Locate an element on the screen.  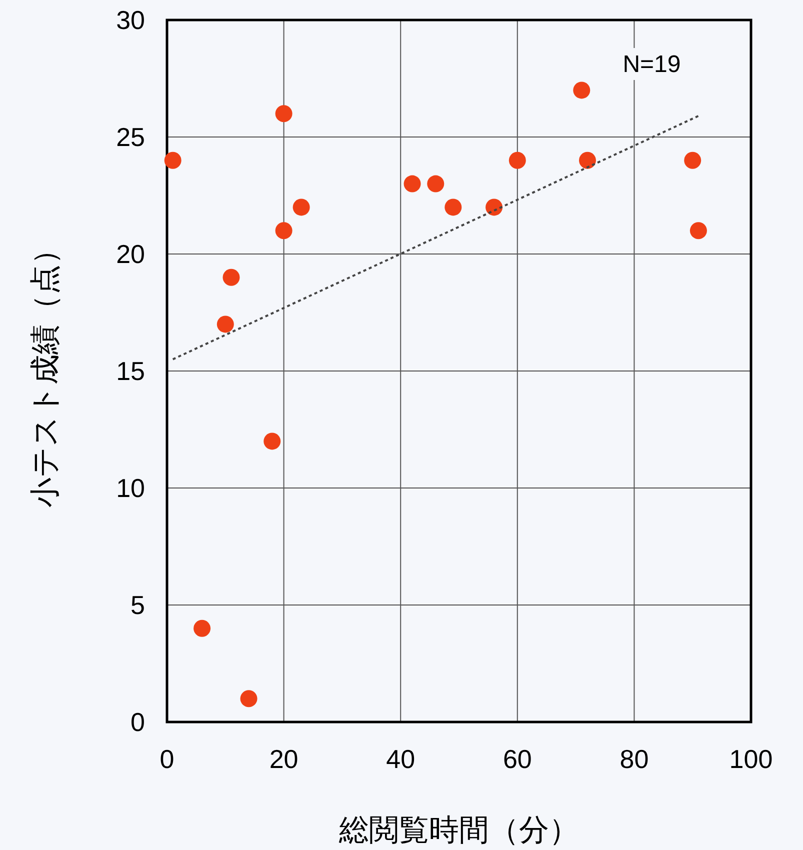
y-tick-label: 15 is located at coordinates (130, 371).